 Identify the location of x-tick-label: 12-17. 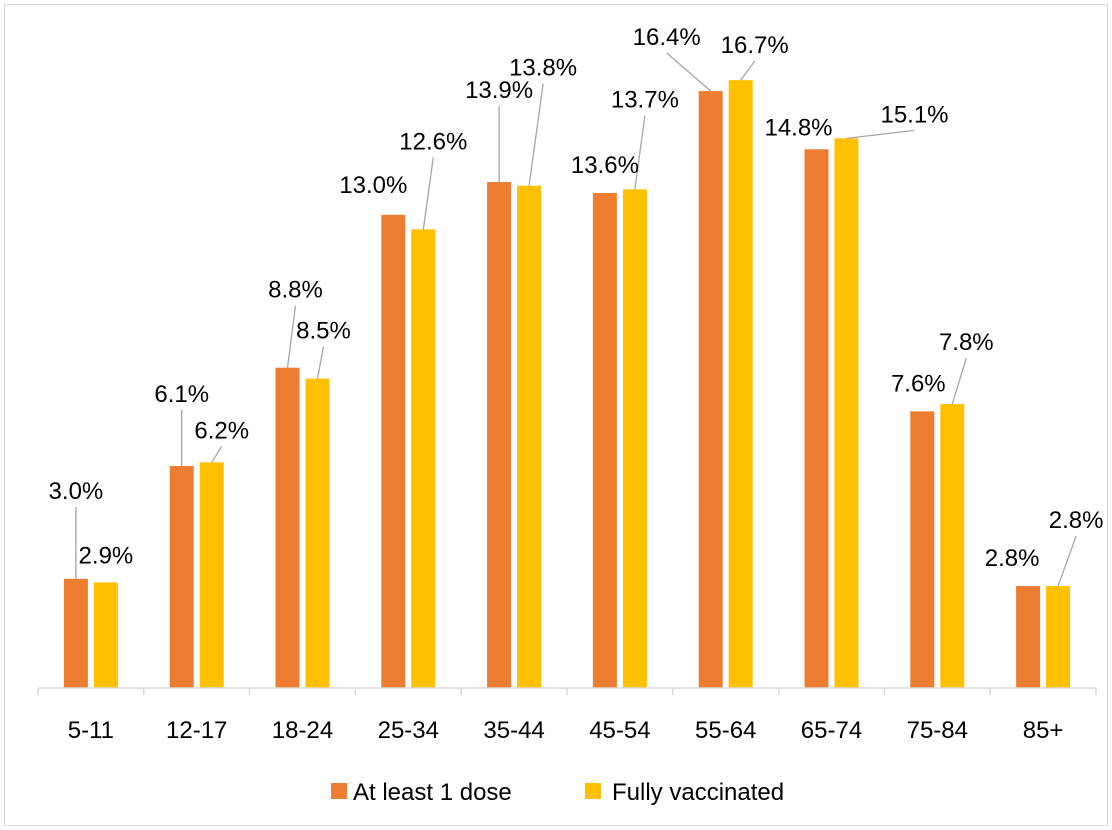
(196, 730).